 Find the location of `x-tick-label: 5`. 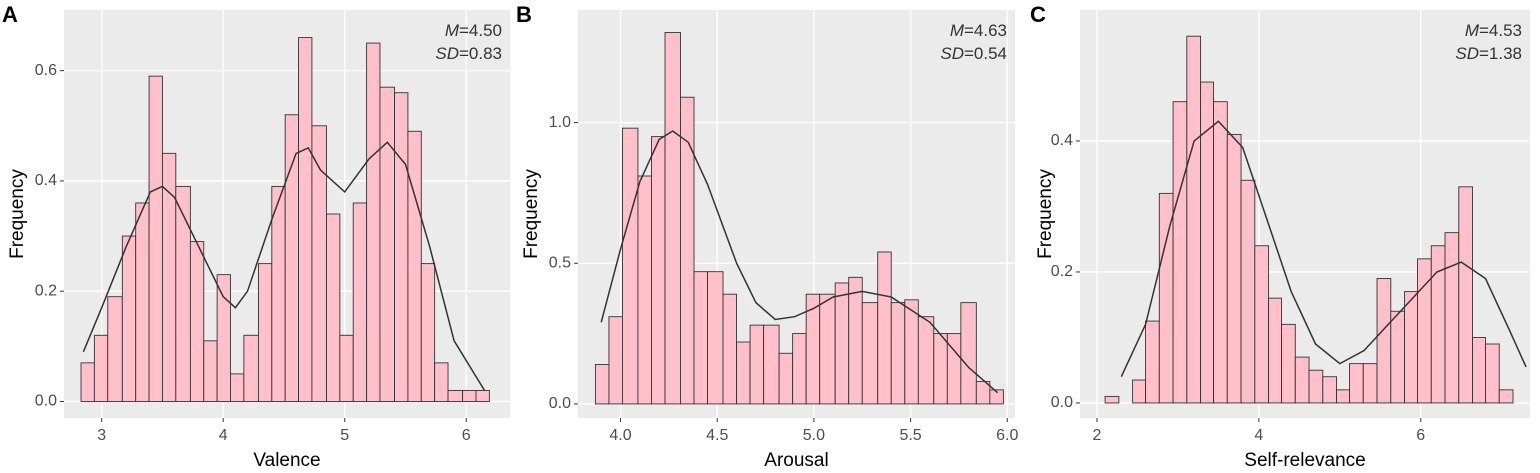

x-tick-label: 5 is located at coordinates (344, 435).